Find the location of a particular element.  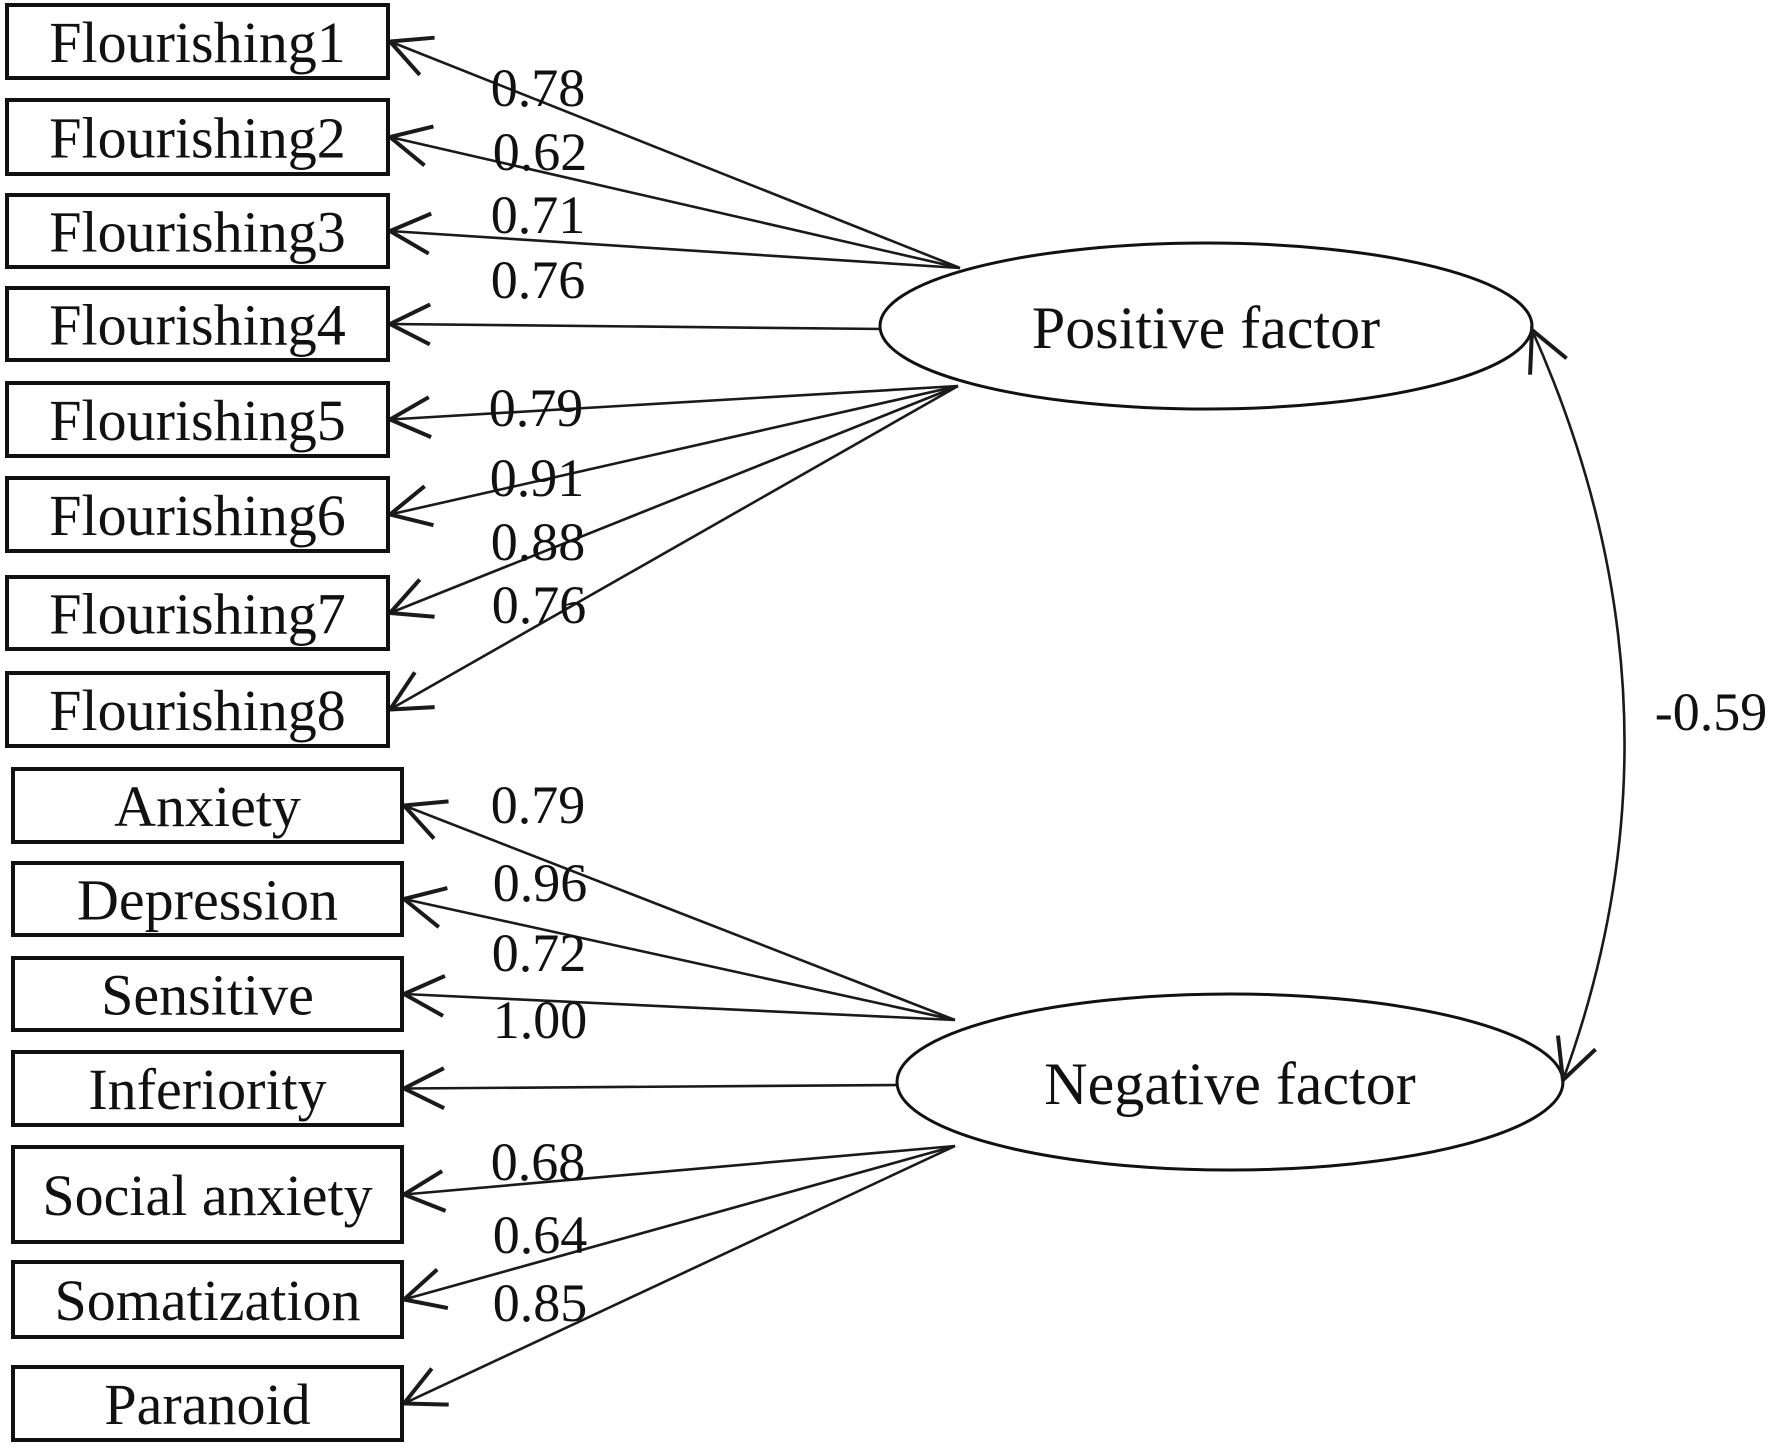

loading-arrow-depression is located at coordinates (677, 954).